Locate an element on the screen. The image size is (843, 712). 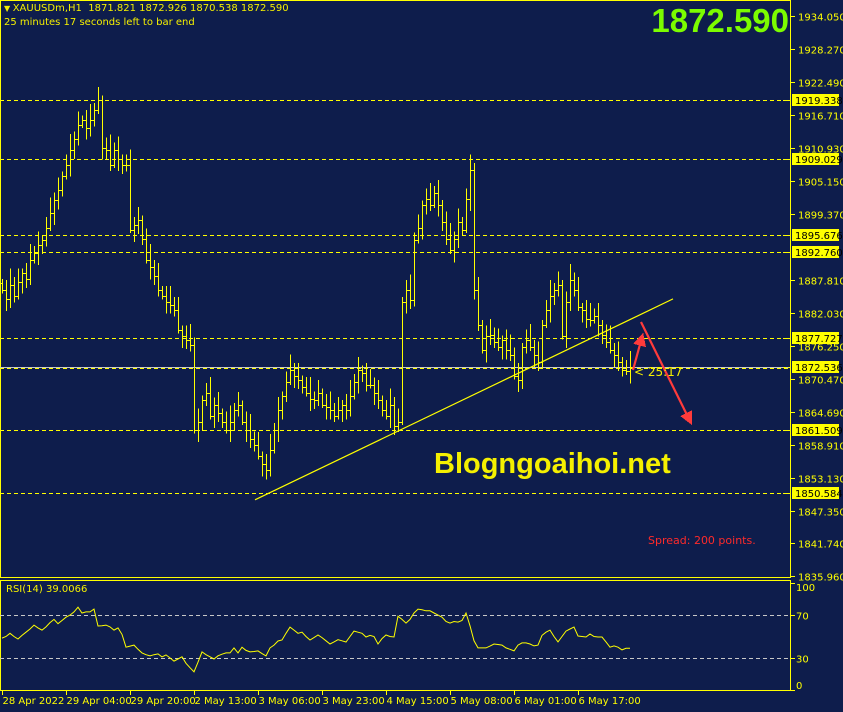
price-tick-label: 1934.050 is located at coordinates (820, 18).